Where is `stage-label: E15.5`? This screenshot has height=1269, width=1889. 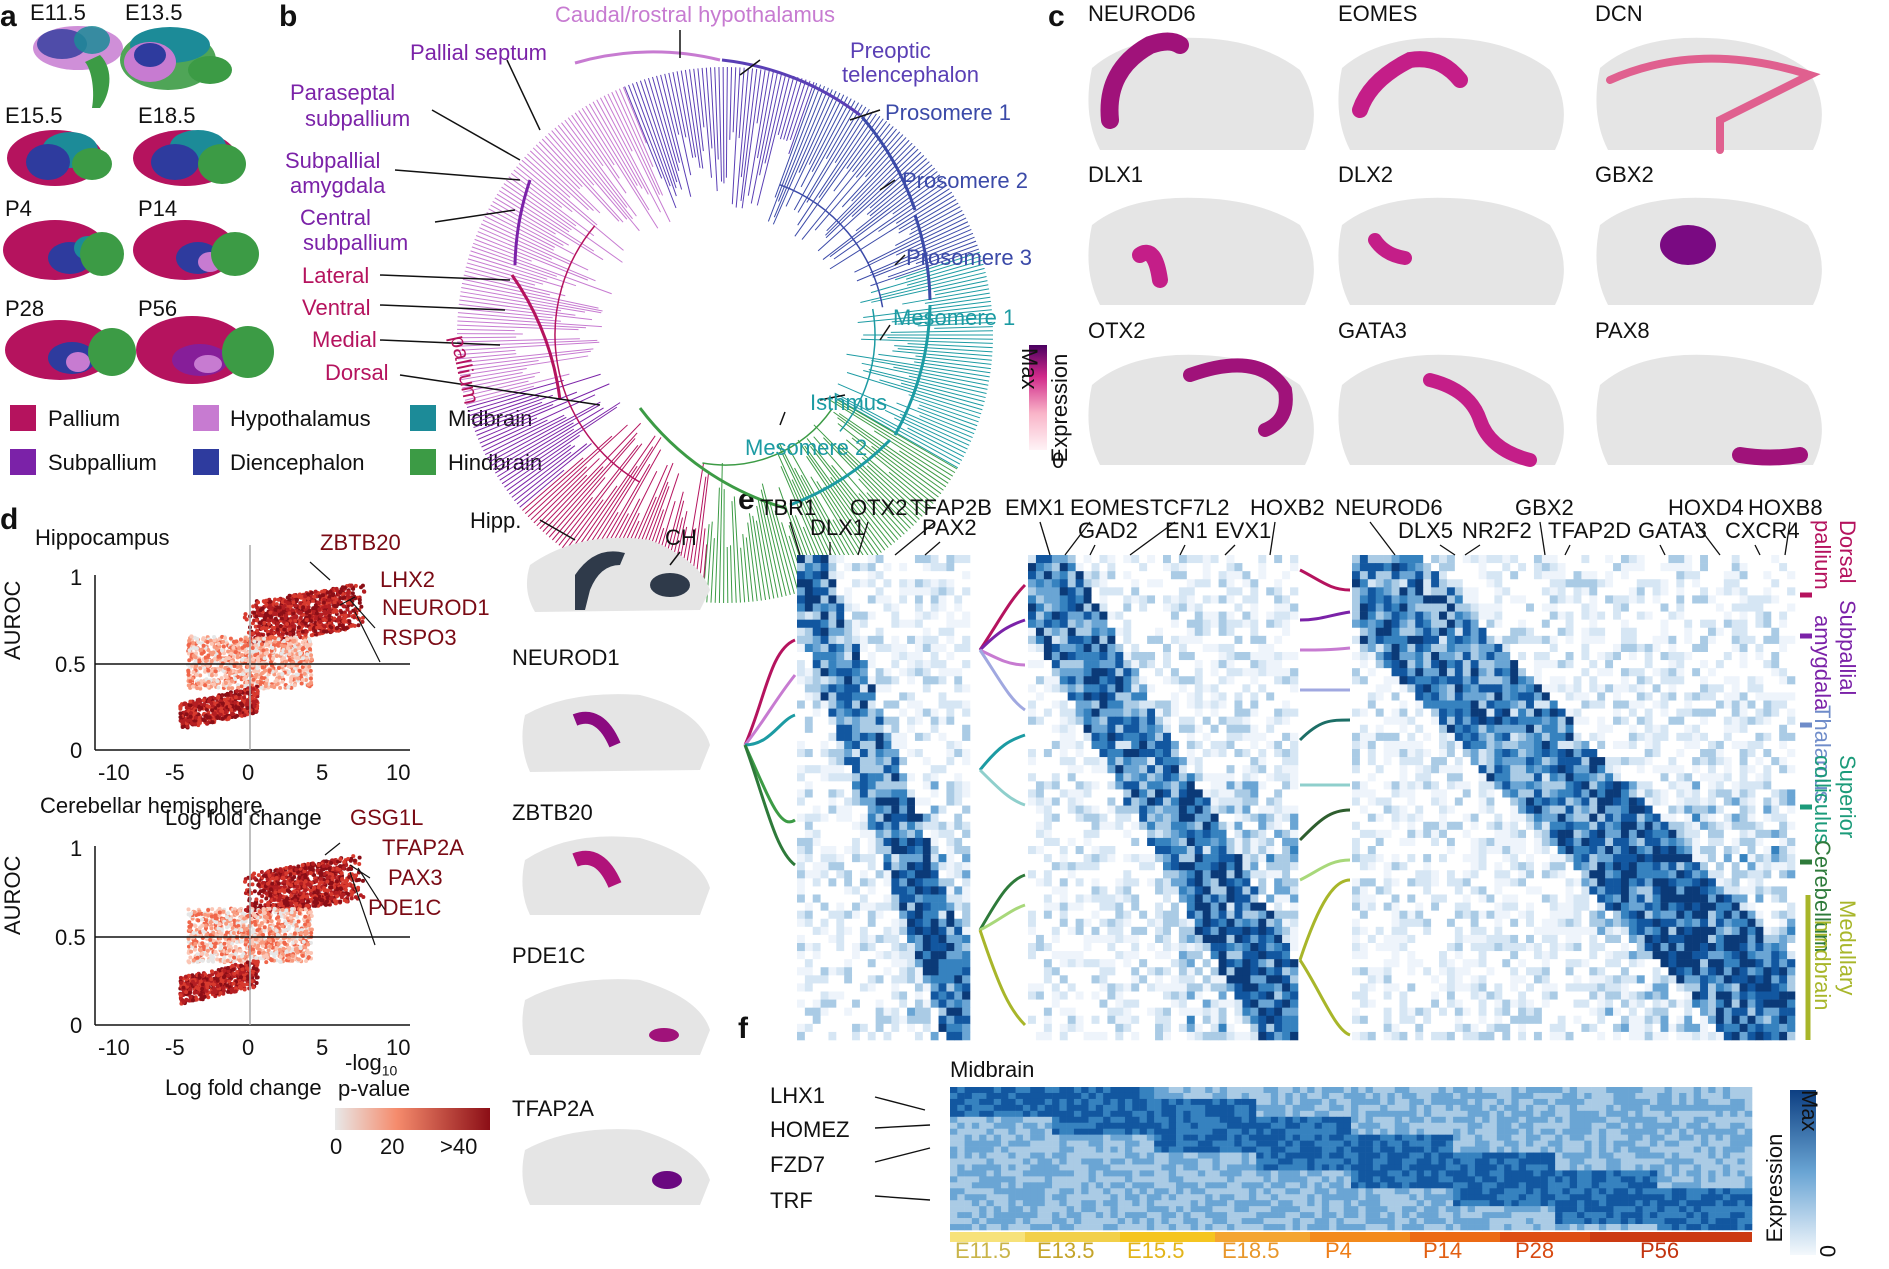
stage-label: E15.5 is located at coordinates (34, 115).